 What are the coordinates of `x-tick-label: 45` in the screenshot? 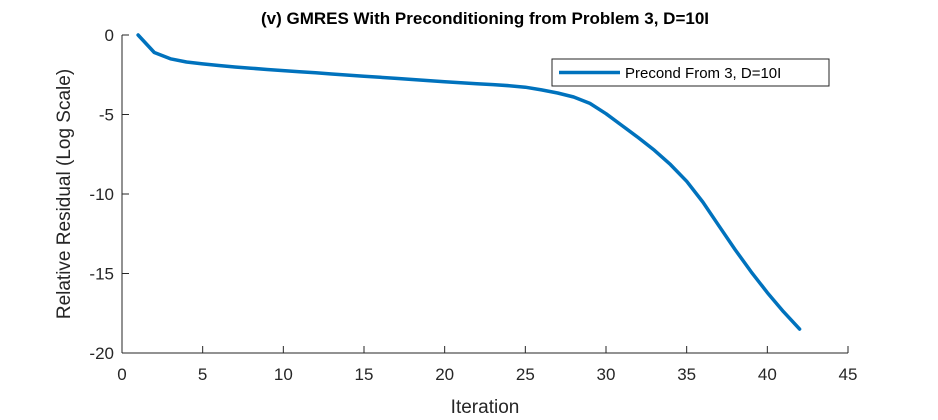 It's located at (848, 374).